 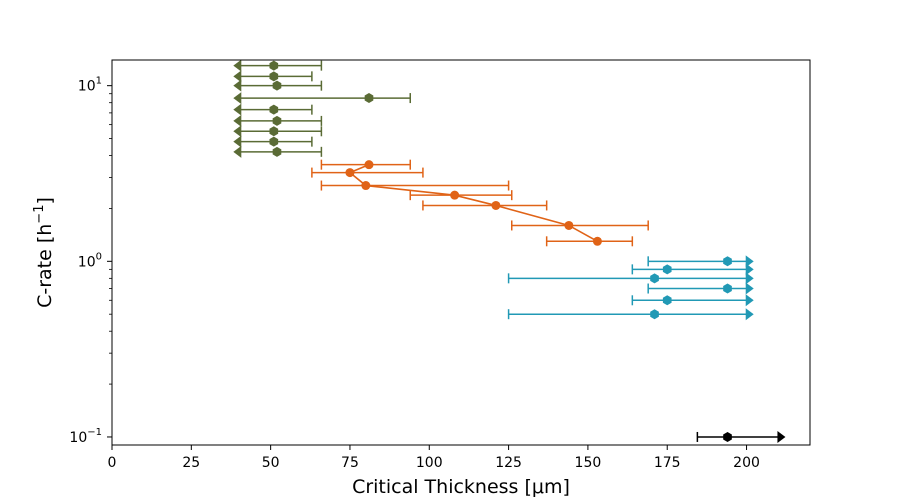 What do you see at coordinates (99, 81) in the screenshot?
I see `y-tick-exp: 1` at bounding box center [99, 81].